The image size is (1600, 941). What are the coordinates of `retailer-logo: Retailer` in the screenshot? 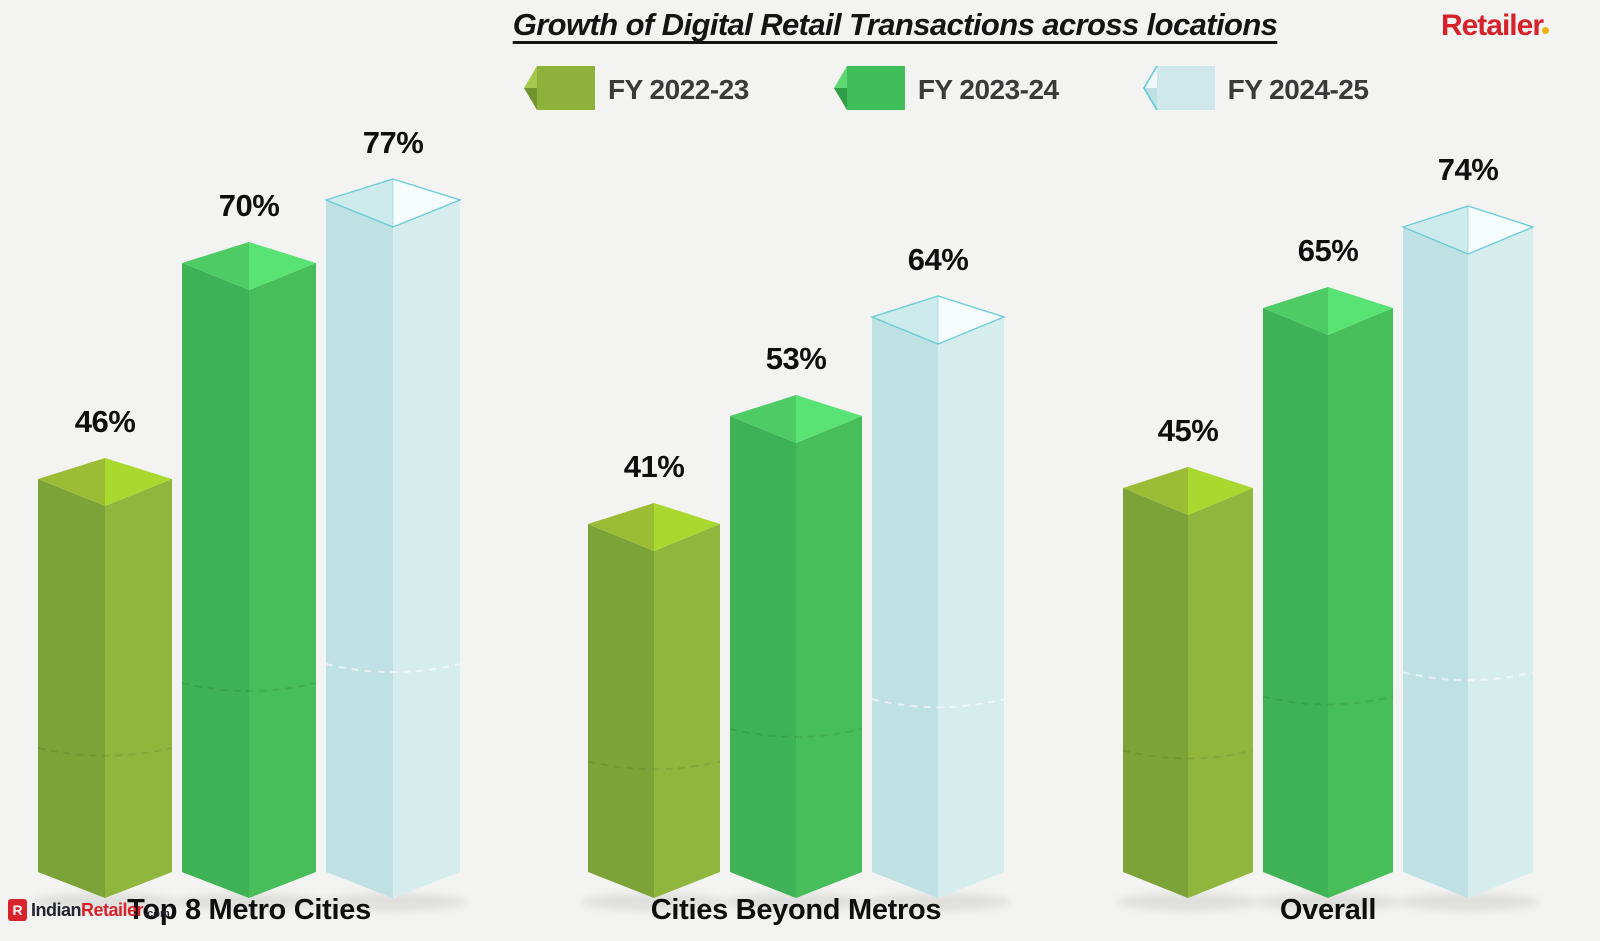 It's located at (1495, 26).